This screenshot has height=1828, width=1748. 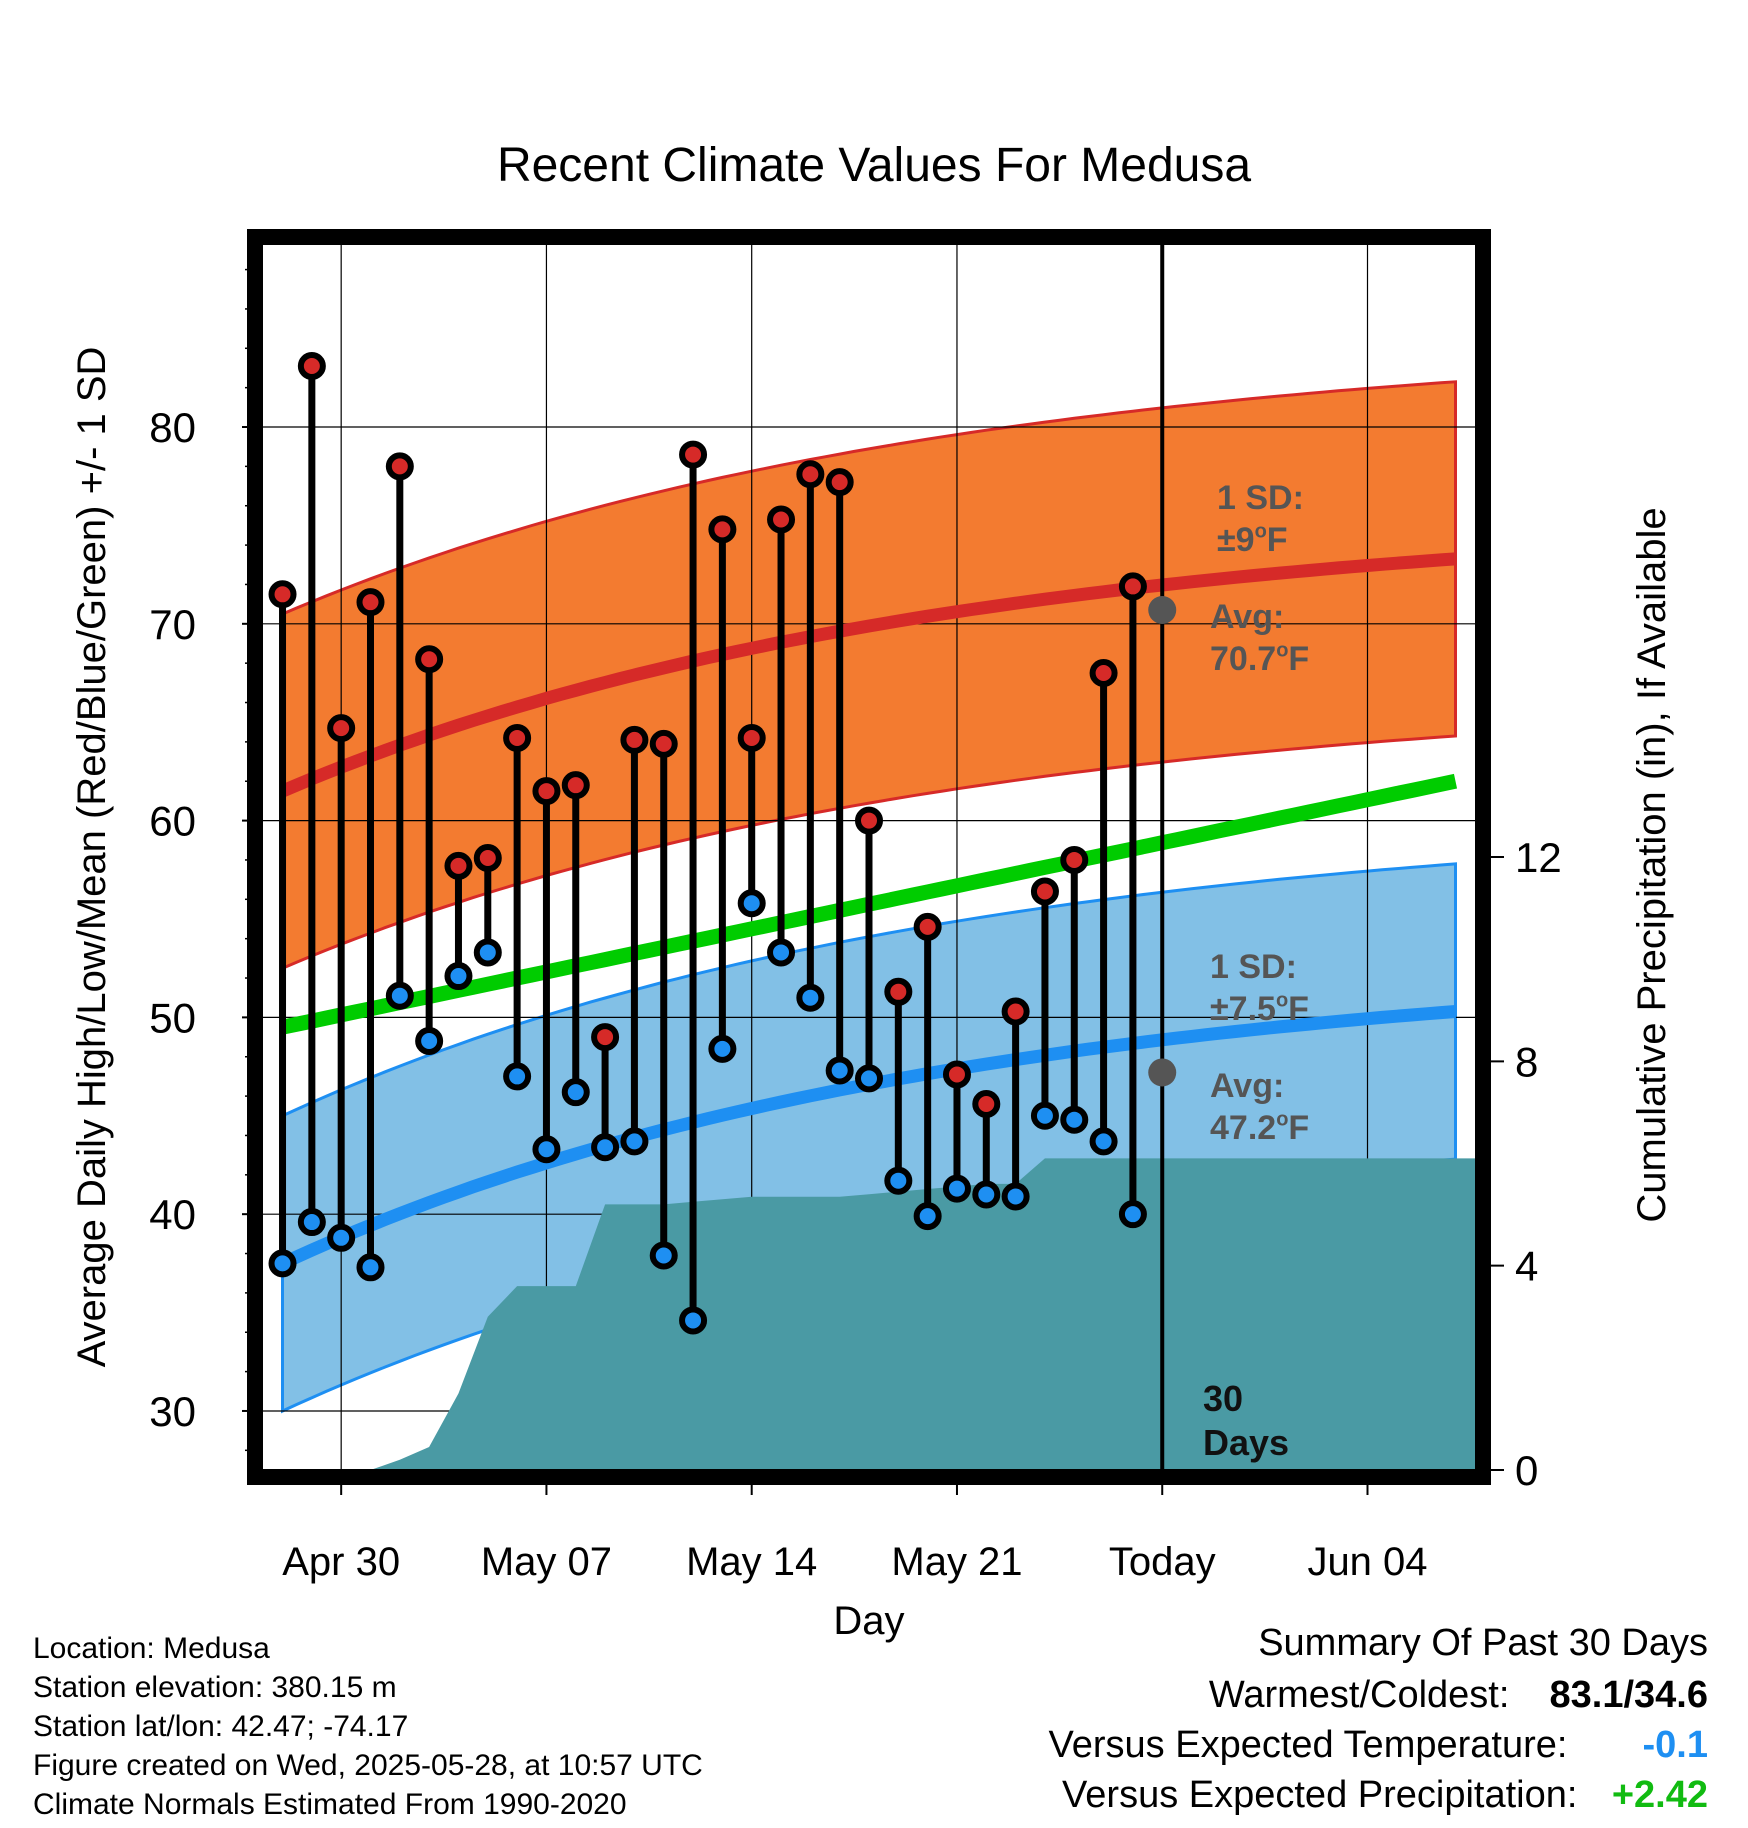 I want to click on y-tick-label: 60, so click(x=172, y=821).